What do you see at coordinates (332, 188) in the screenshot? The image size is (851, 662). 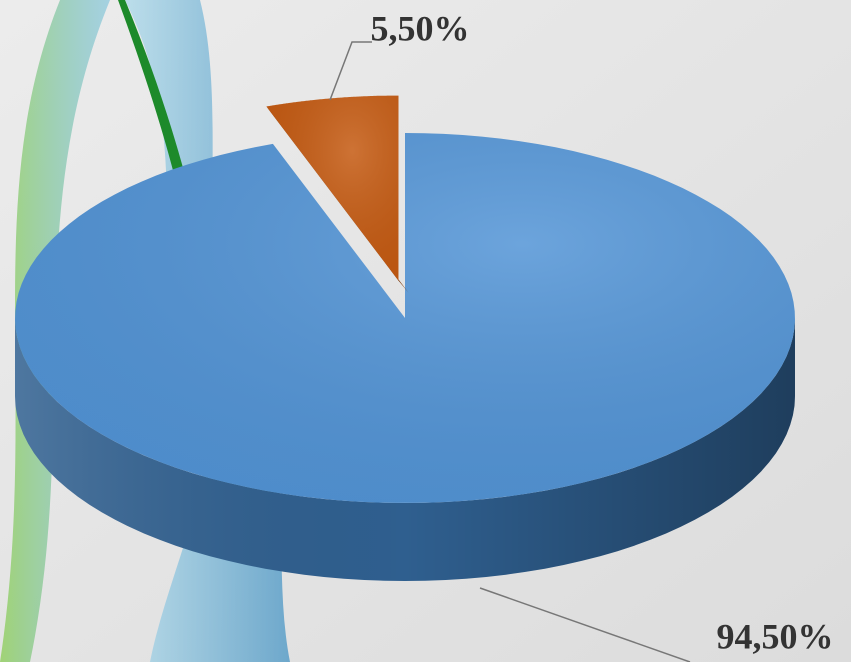 I see `slice-shade` at bounding box center [332, 188].